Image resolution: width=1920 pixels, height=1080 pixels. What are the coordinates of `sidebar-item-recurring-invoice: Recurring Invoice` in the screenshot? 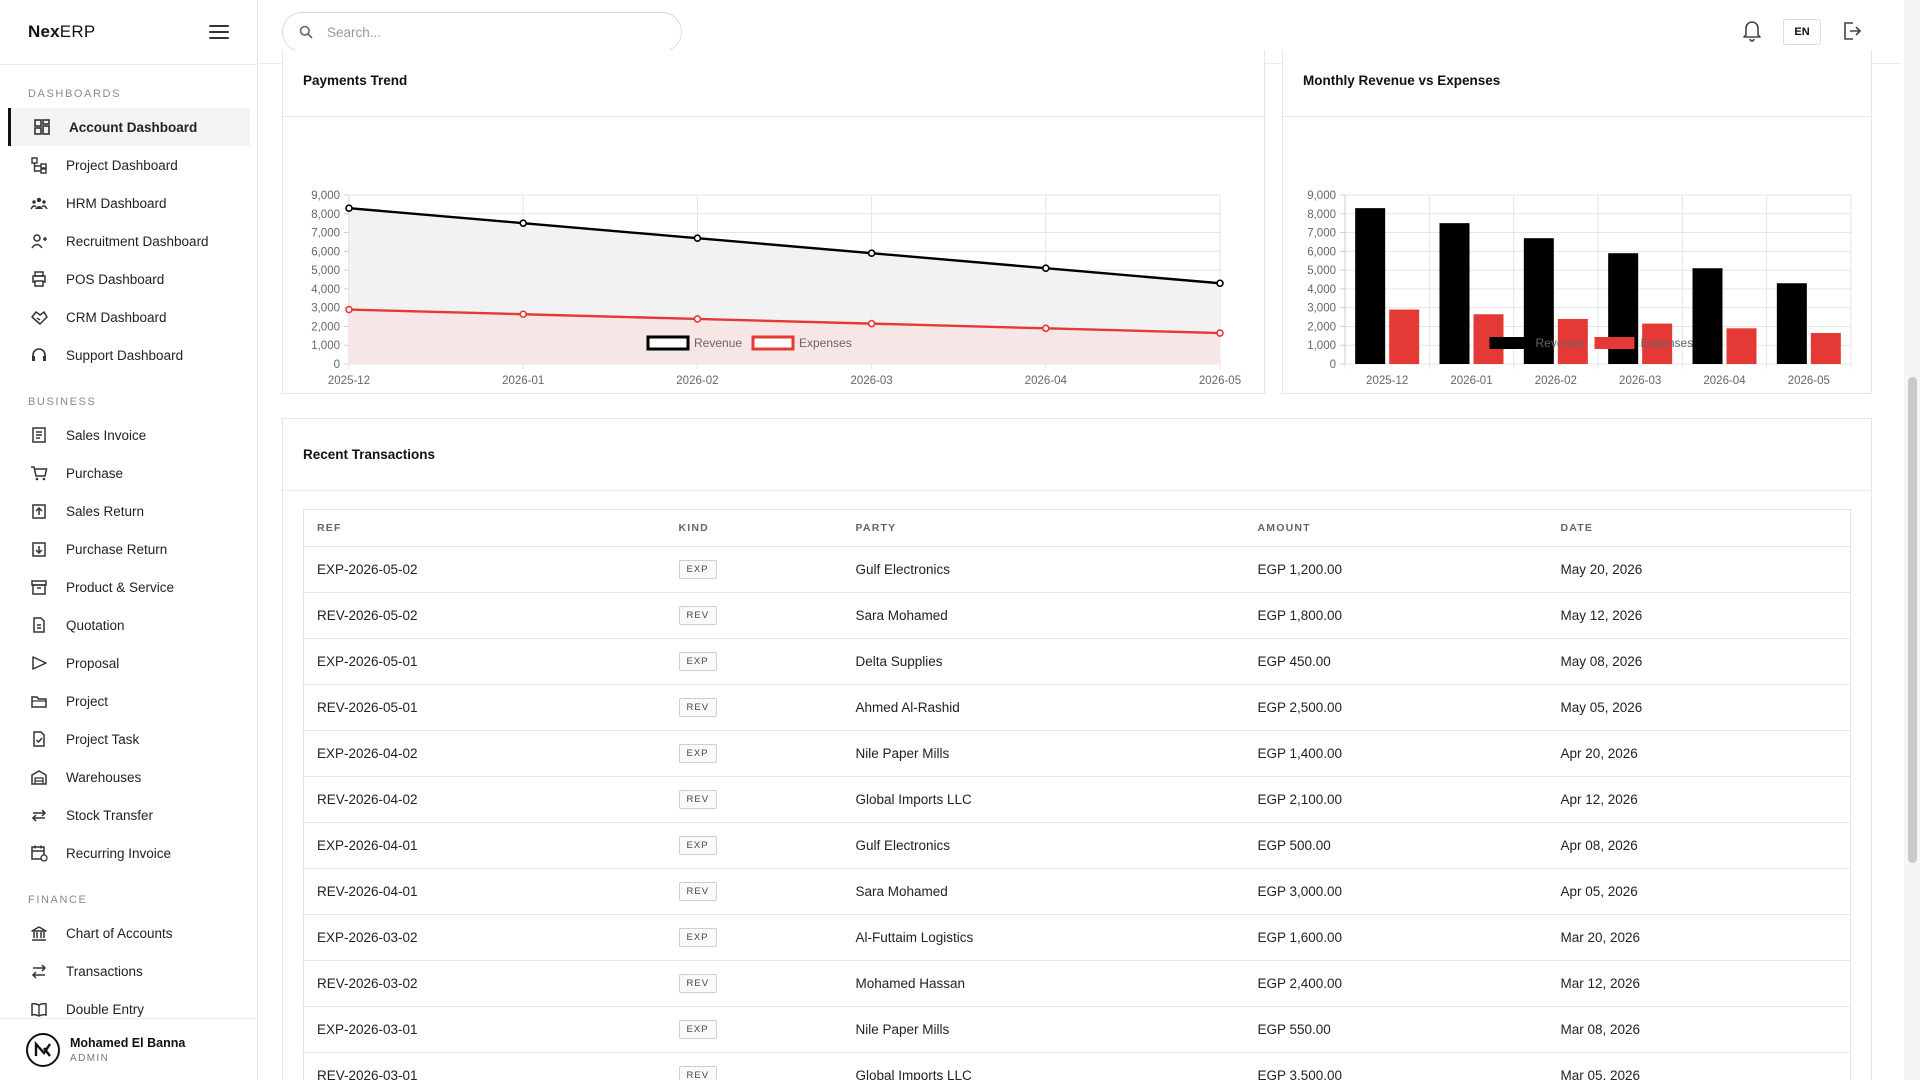 It's located at (125, 853).